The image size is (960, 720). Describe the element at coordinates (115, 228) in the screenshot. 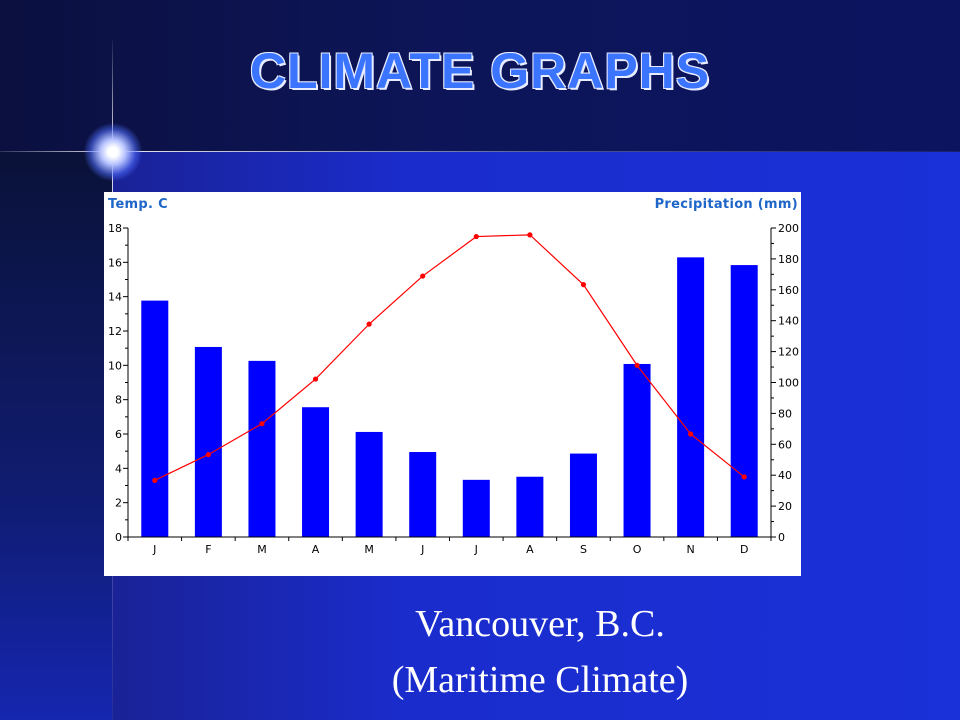

I see `left-tick-label: 18` at that location.